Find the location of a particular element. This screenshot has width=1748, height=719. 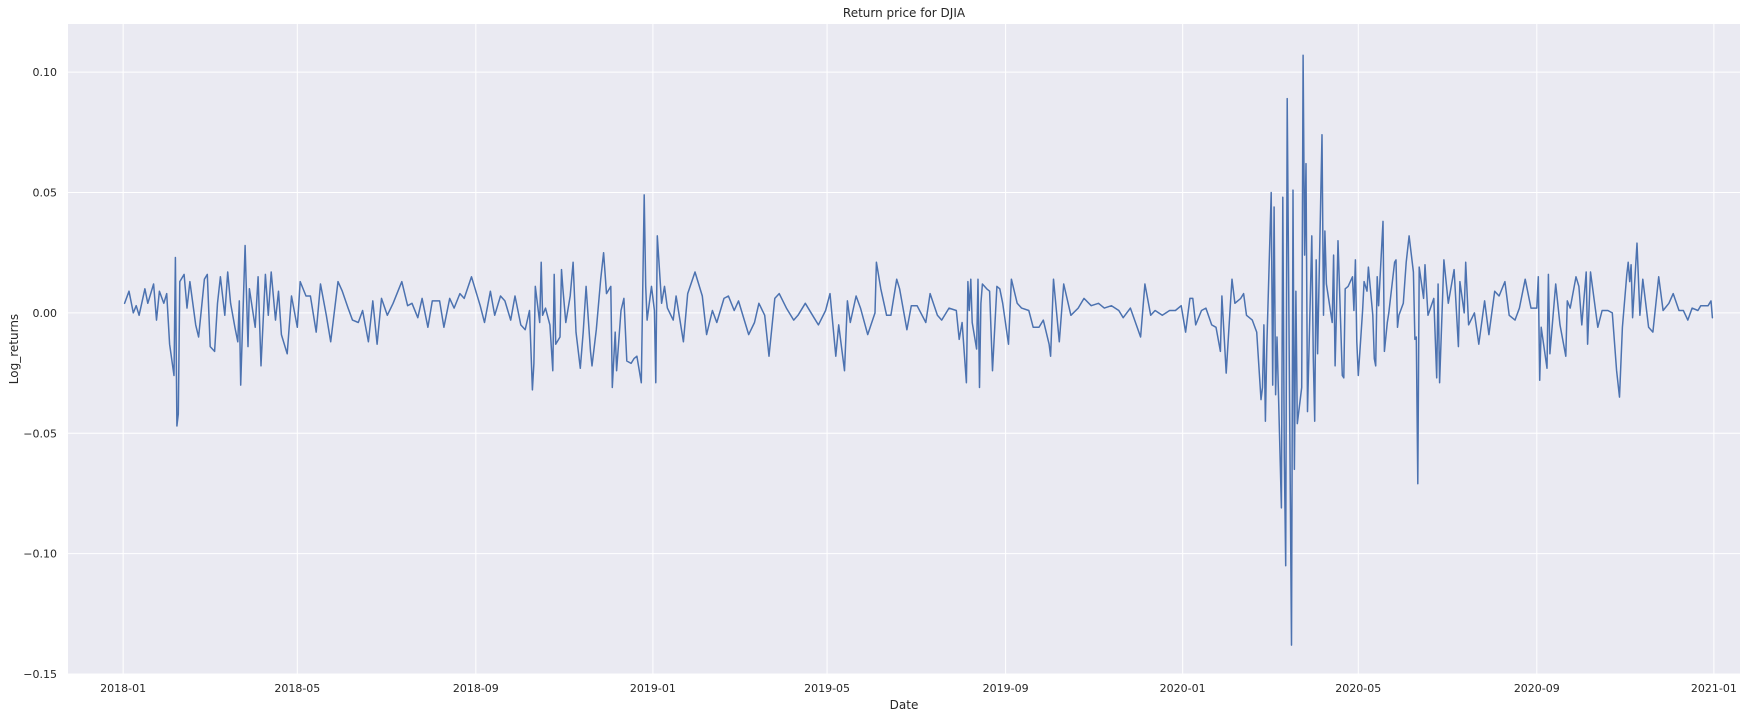

x-tick-label: 2018-09 is located at coordinates (476, 688).